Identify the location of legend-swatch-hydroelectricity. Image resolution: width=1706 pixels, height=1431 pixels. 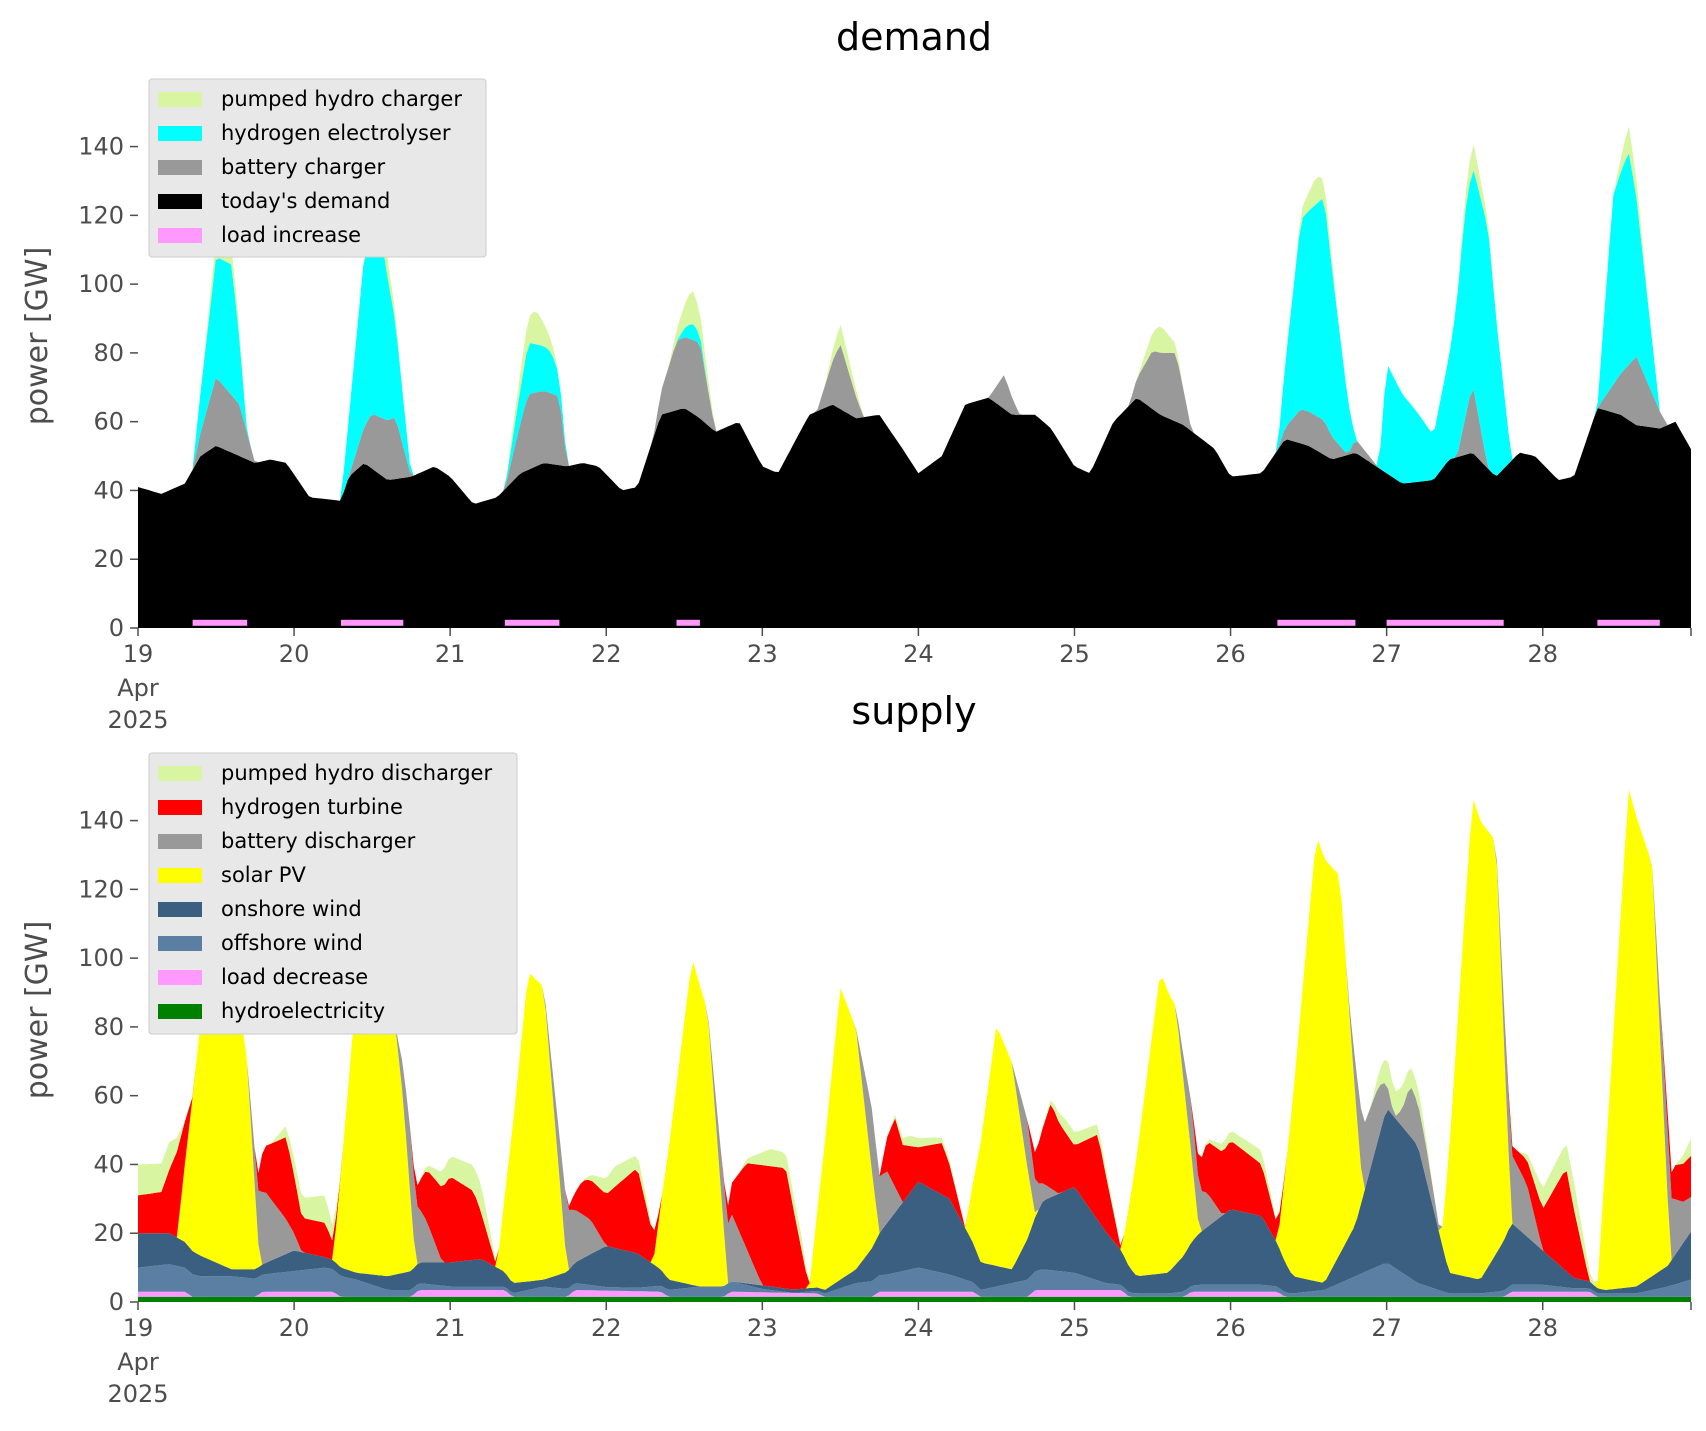
(180, 1011).